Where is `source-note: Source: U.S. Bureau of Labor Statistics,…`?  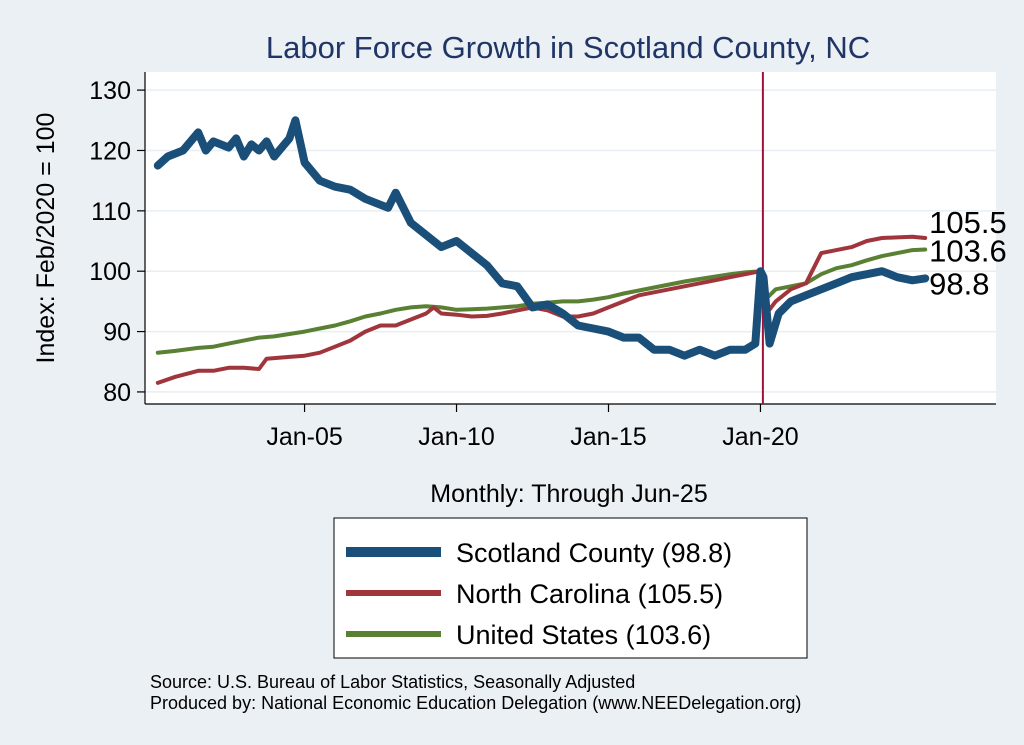 source-note: Source: U.S. Bureau of Labor Statistics,… is located at coordinates (392, 682).